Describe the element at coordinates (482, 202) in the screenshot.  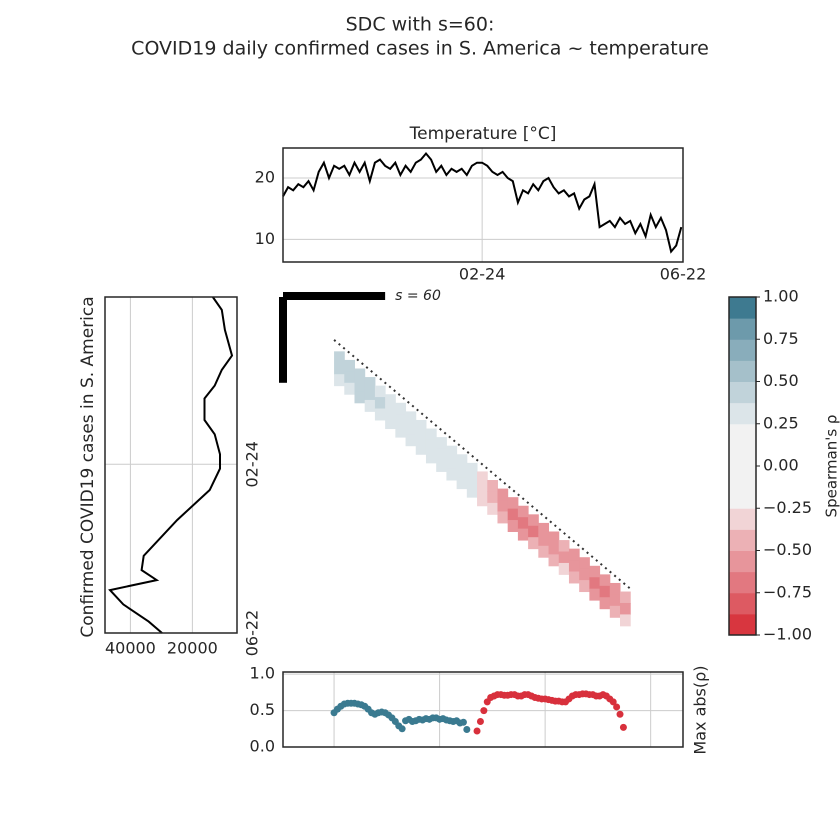
I see `temperature-line` at that location.